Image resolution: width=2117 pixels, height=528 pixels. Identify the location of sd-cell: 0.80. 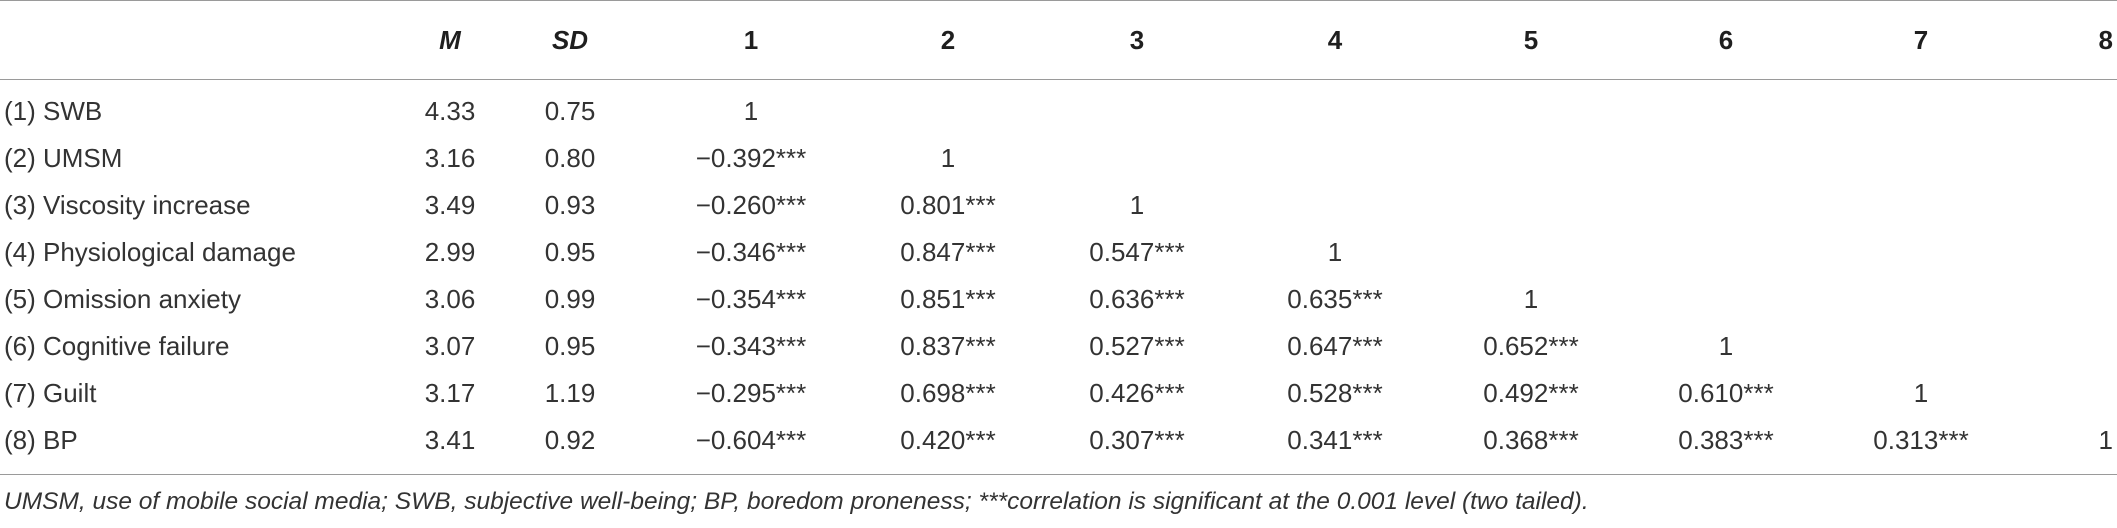
(570, 157).